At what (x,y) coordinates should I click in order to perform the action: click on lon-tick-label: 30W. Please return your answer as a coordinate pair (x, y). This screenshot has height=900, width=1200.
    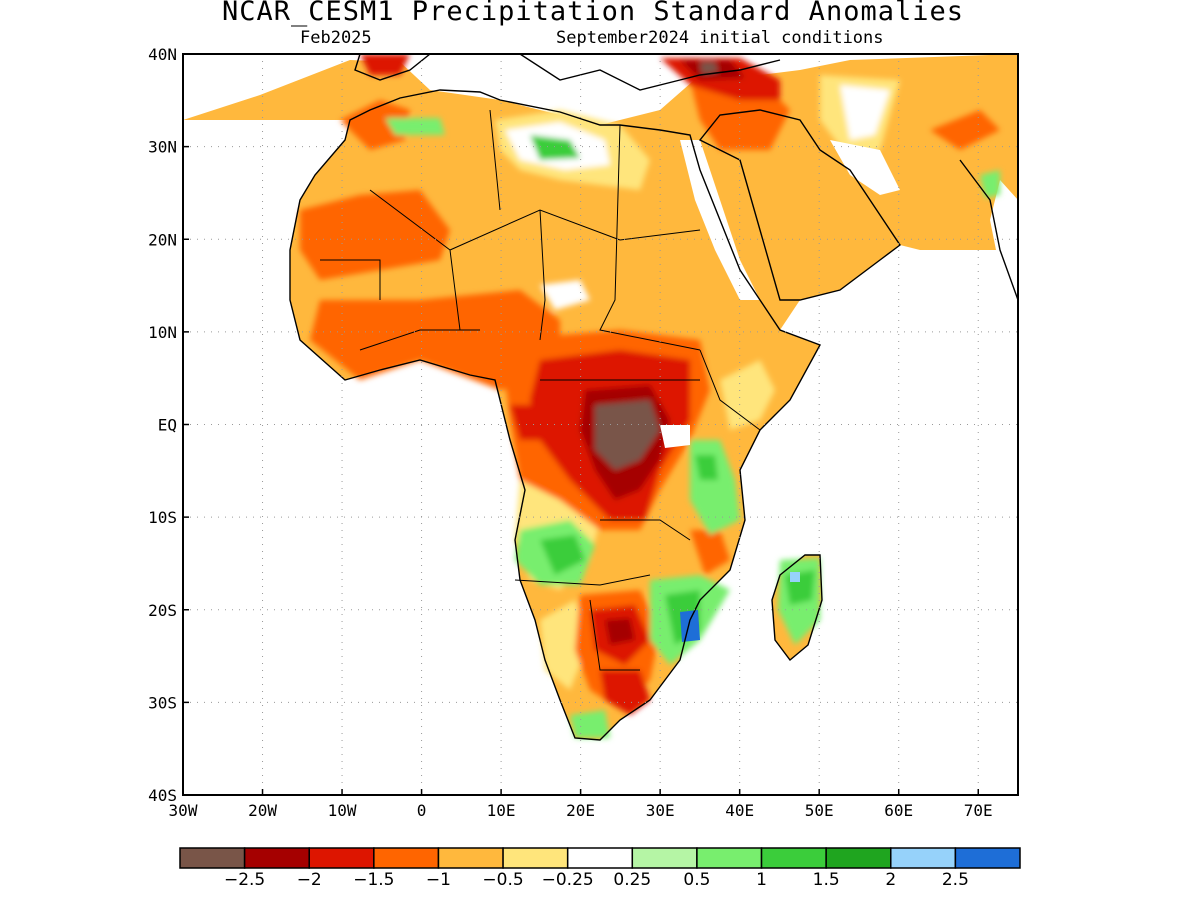
    Looking at the image, I should click on (183, 810).